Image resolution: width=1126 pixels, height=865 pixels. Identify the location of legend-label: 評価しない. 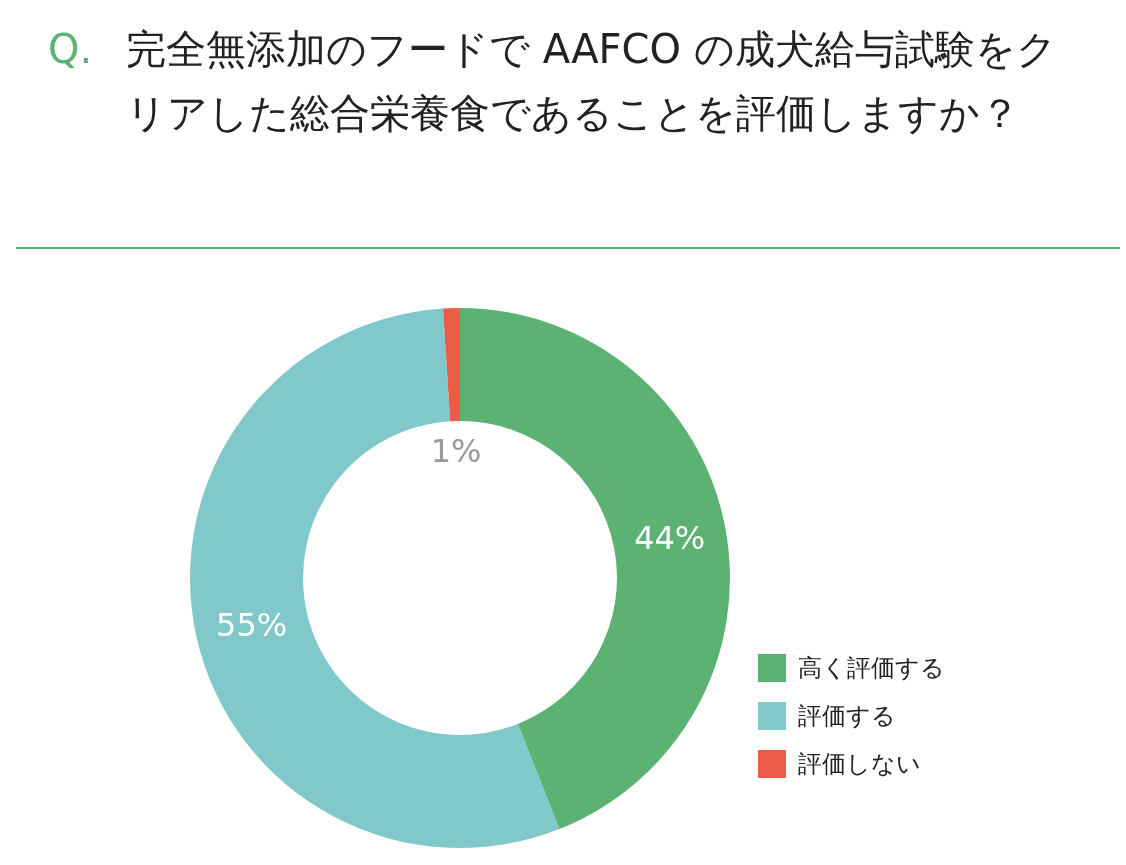
(859, 764).